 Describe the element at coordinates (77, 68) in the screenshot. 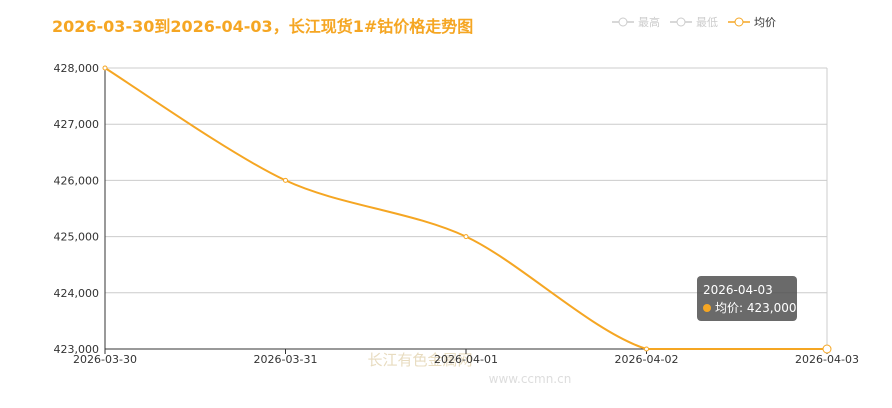

I see `y-tick-label: 428,000` at that location.